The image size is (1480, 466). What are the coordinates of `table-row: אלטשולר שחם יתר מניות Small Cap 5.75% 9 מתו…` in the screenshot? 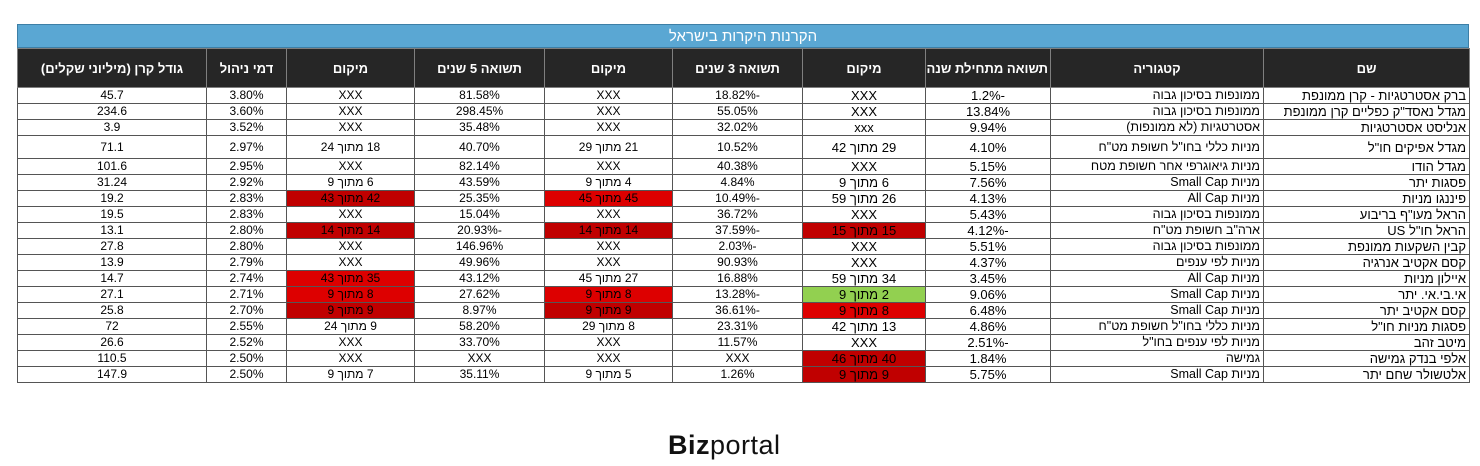 It's located at (743, 374).